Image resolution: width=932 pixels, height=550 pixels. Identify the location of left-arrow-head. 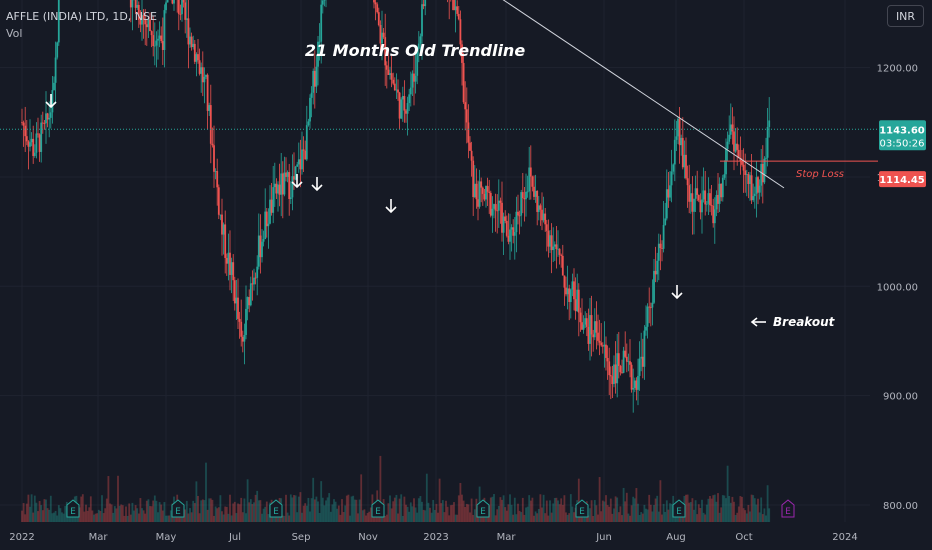
(754, 322).